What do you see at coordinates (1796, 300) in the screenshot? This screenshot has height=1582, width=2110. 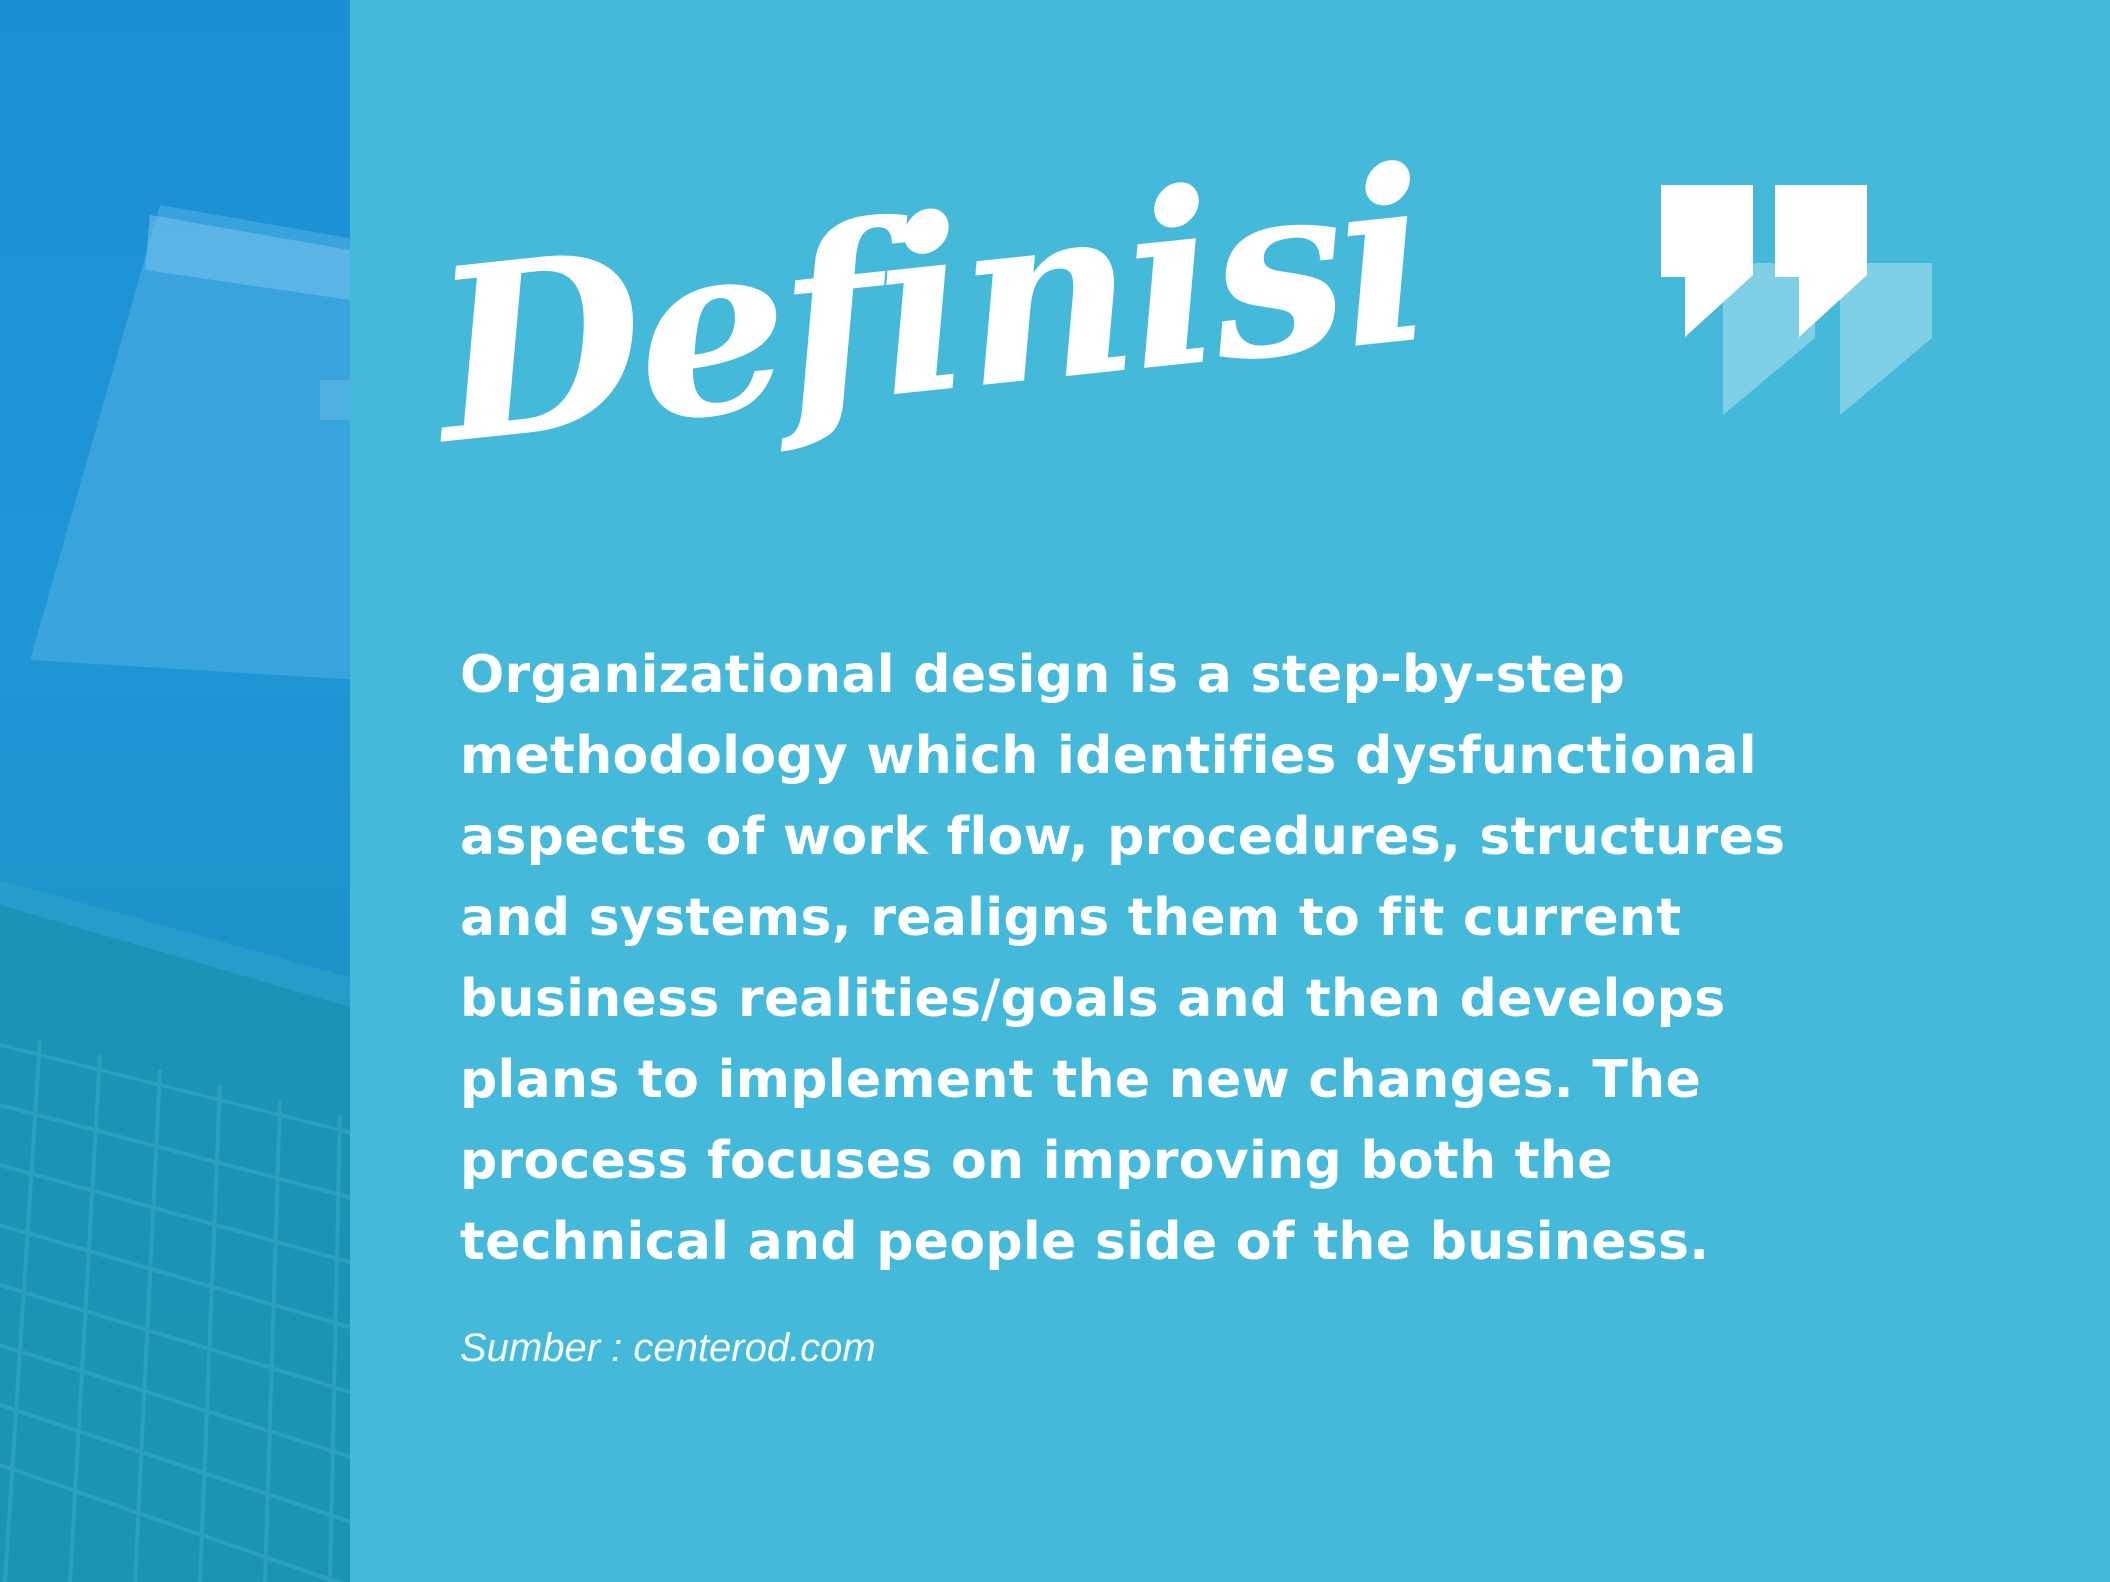 I see `quote-icon` at bounding box center [1796, 300].